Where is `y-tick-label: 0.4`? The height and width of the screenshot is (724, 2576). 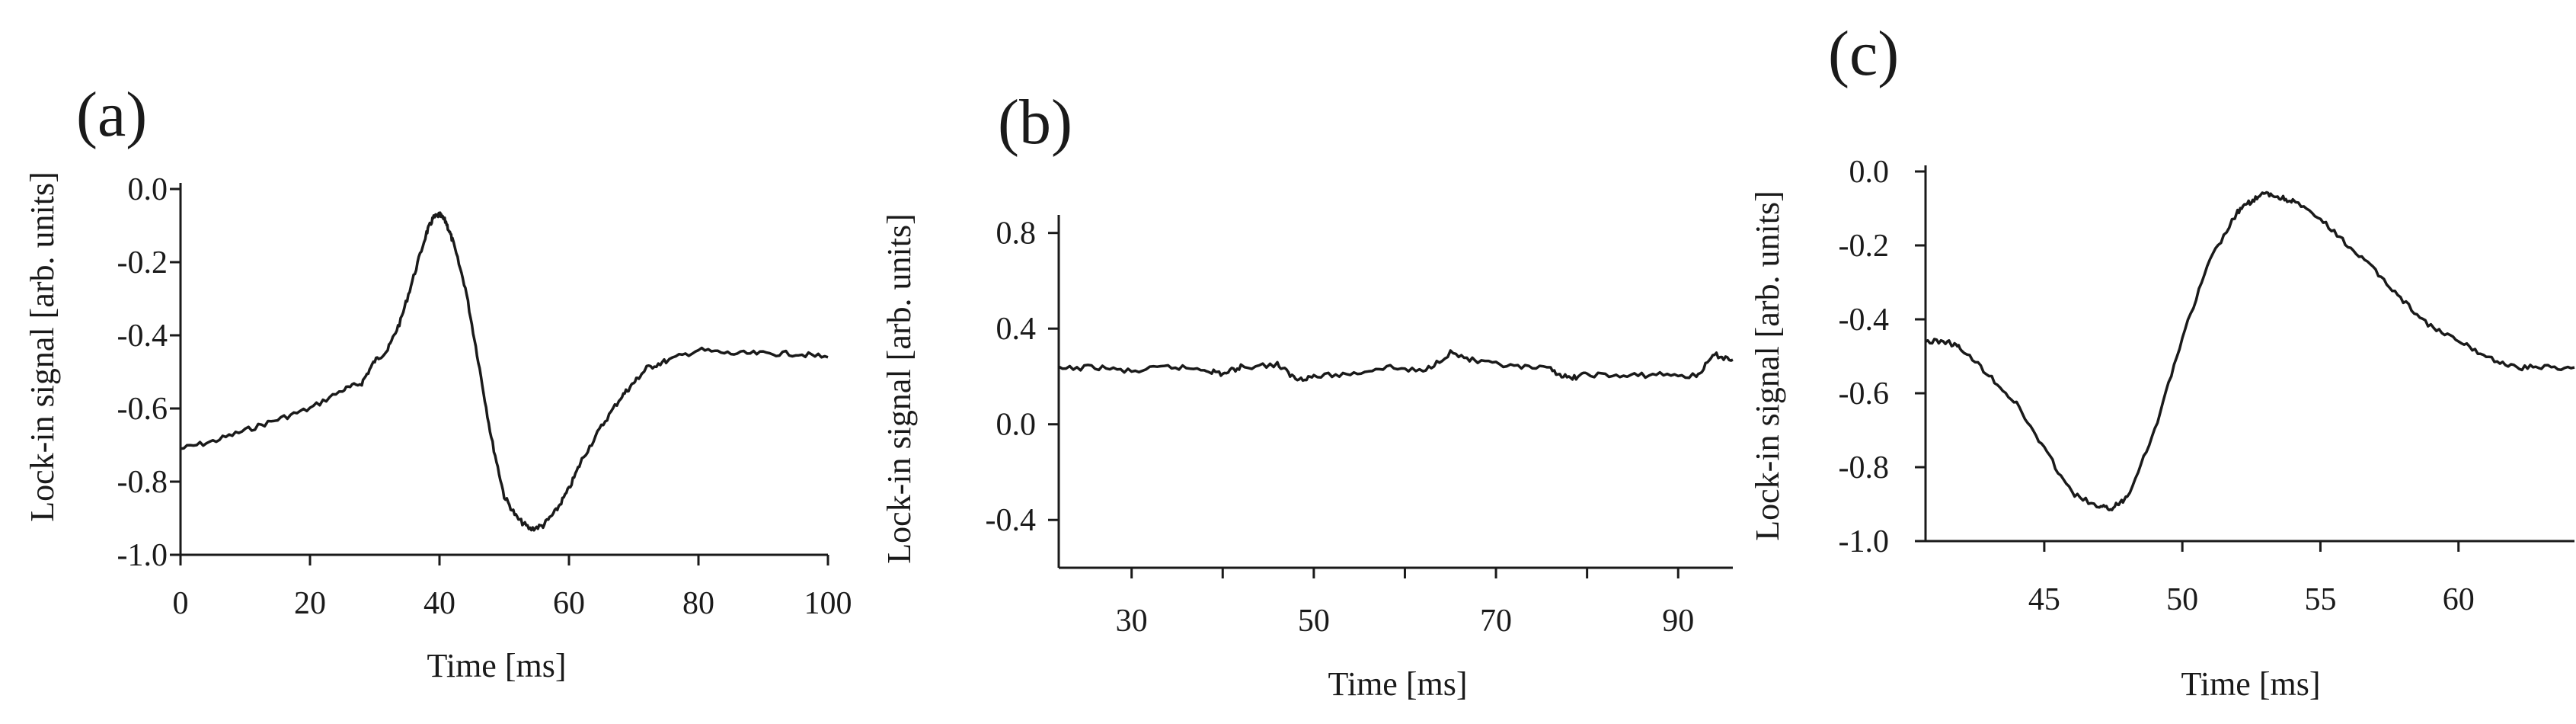
y-tick-label: 0.4 is located at coordinates (1017, 329).